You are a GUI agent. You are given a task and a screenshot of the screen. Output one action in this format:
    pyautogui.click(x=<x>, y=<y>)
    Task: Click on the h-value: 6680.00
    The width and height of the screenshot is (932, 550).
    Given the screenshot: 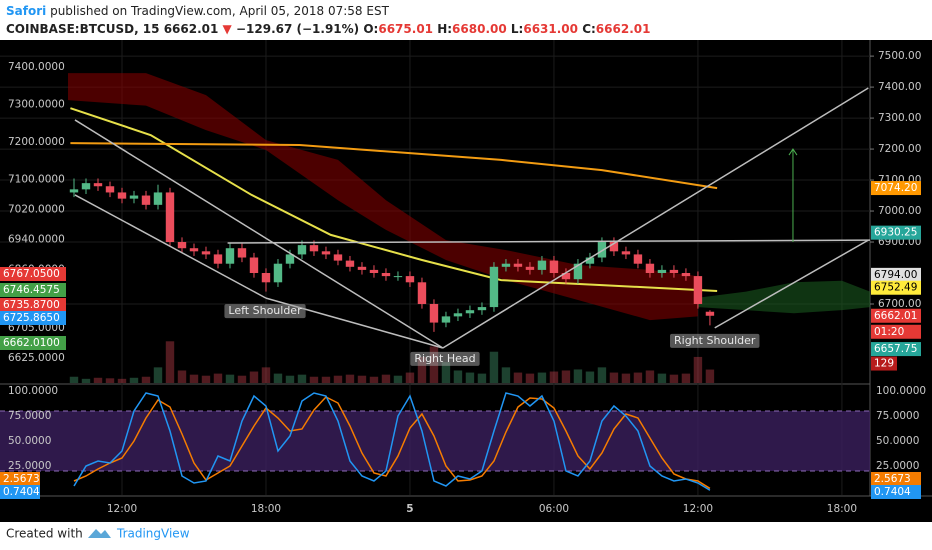 What is the action you would take?
    pyautogui.click(x=479, y=29)
    